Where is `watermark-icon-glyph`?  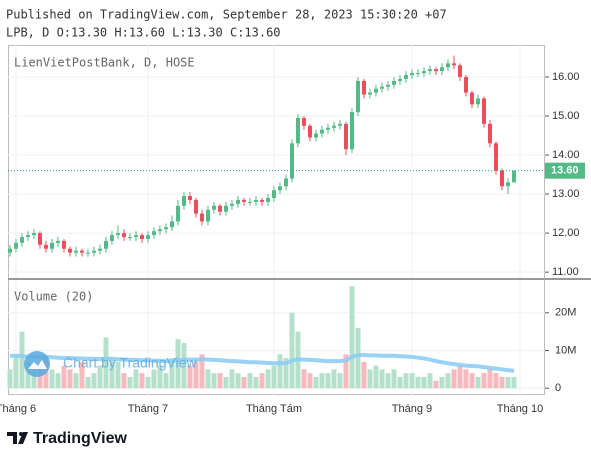
watermark-icon-glyph is located at coordinates (37, 364).